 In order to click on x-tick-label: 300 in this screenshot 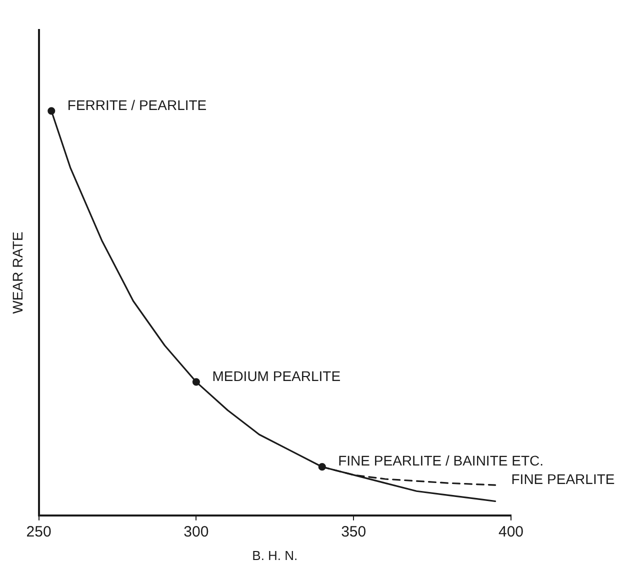, I will do `click(196, 532)`.